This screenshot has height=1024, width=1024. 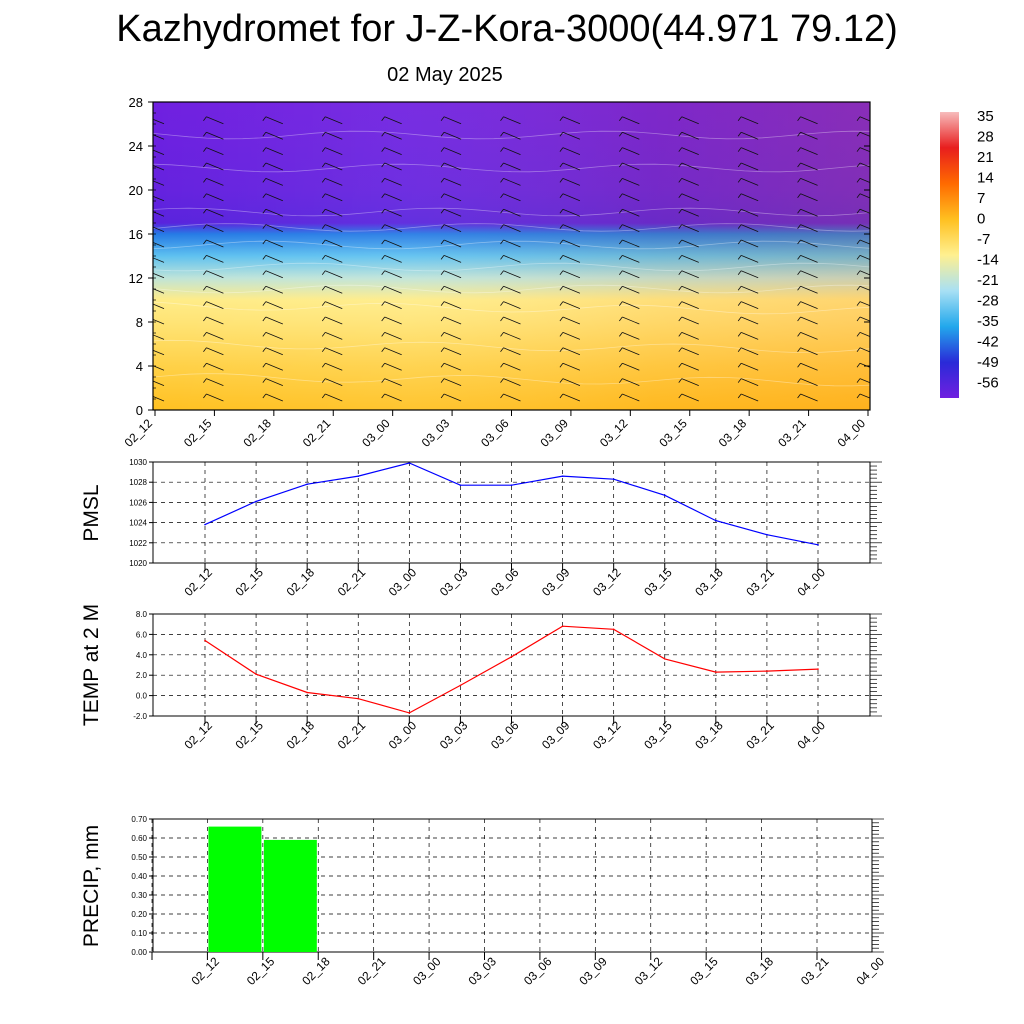 What do you see at coordinates (376, 433) in the screenshot?
I see `heatmap-x-tick-label: 03_00` at bounding box center [376, 433].